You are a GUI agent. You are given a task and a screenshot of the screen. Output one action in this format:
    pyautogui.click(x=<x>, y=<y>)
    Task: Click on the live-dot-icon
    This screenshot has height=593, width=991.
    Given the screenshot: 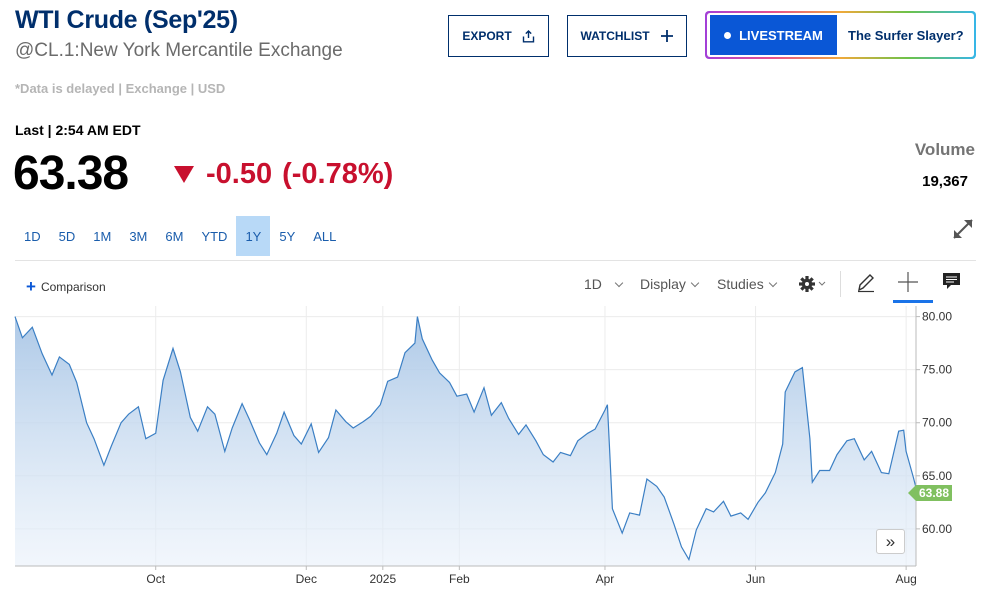 What is the action you would take?
    pyautogui.click(x=728, y=35)
    